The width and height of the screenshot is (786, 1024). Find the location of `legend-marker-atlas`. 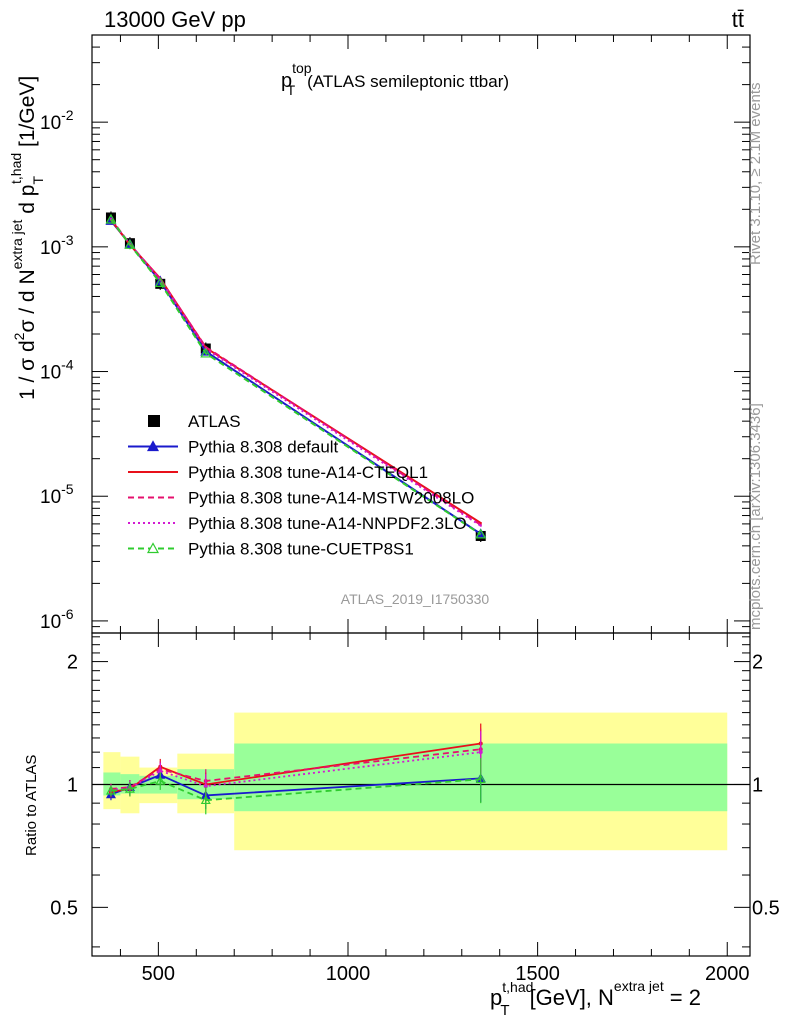

legend-marker-atlas is located at coordinates (154, 421).